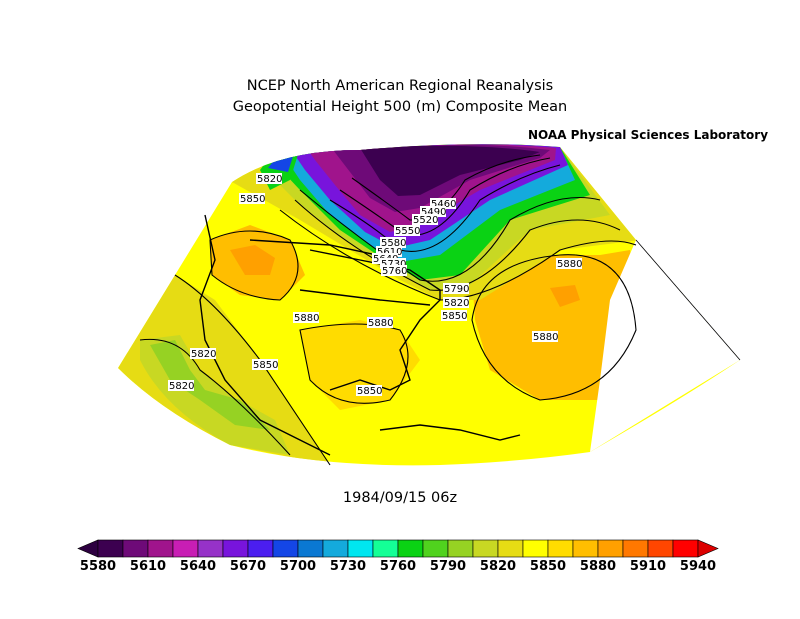 Image resolution: width=800 pixels, height=619 pixels. I want to click on svg-text: 5730, so click(393, 264).